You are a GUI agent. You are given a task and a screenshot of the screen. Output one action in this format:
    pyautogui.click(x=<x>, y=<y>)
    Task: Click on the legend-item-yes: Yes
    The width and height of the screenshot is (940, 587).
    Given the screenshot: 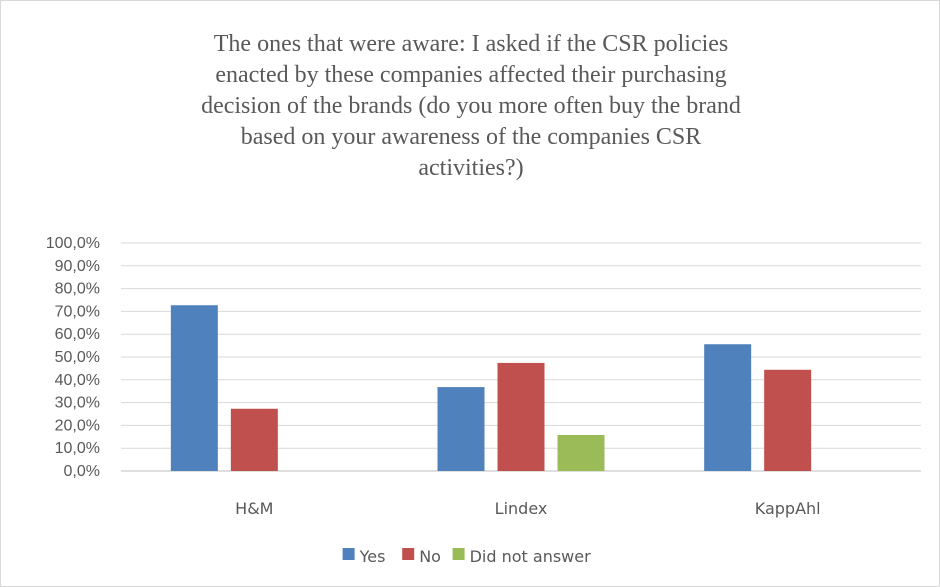 What is the action you would take?
    pyautogui.click(x=364, y=556)
    